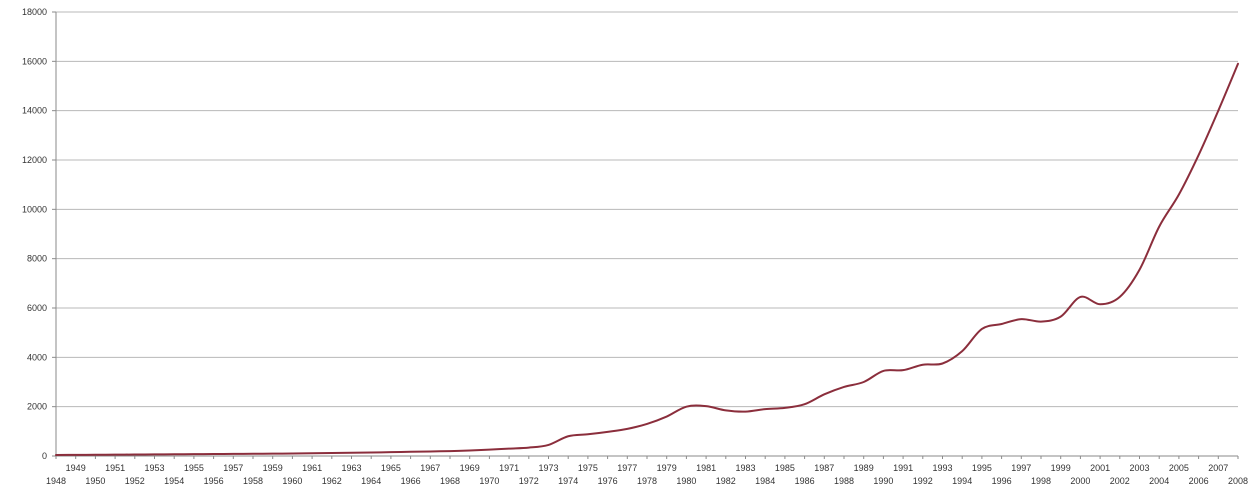 The image size is (1255, 493). I want to click on x-tick-label: 1990, so click(883, 481).